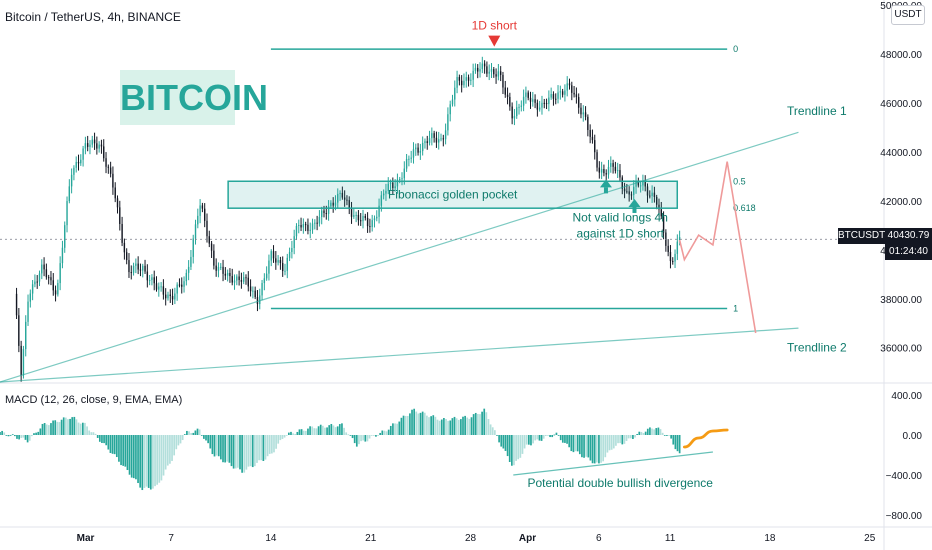  Describe the element at coordinates (94, 400) in the screenshot. I see `macd-indicator-title: MACD (12, 26, close, 9, EMA, EMA)` at that location.